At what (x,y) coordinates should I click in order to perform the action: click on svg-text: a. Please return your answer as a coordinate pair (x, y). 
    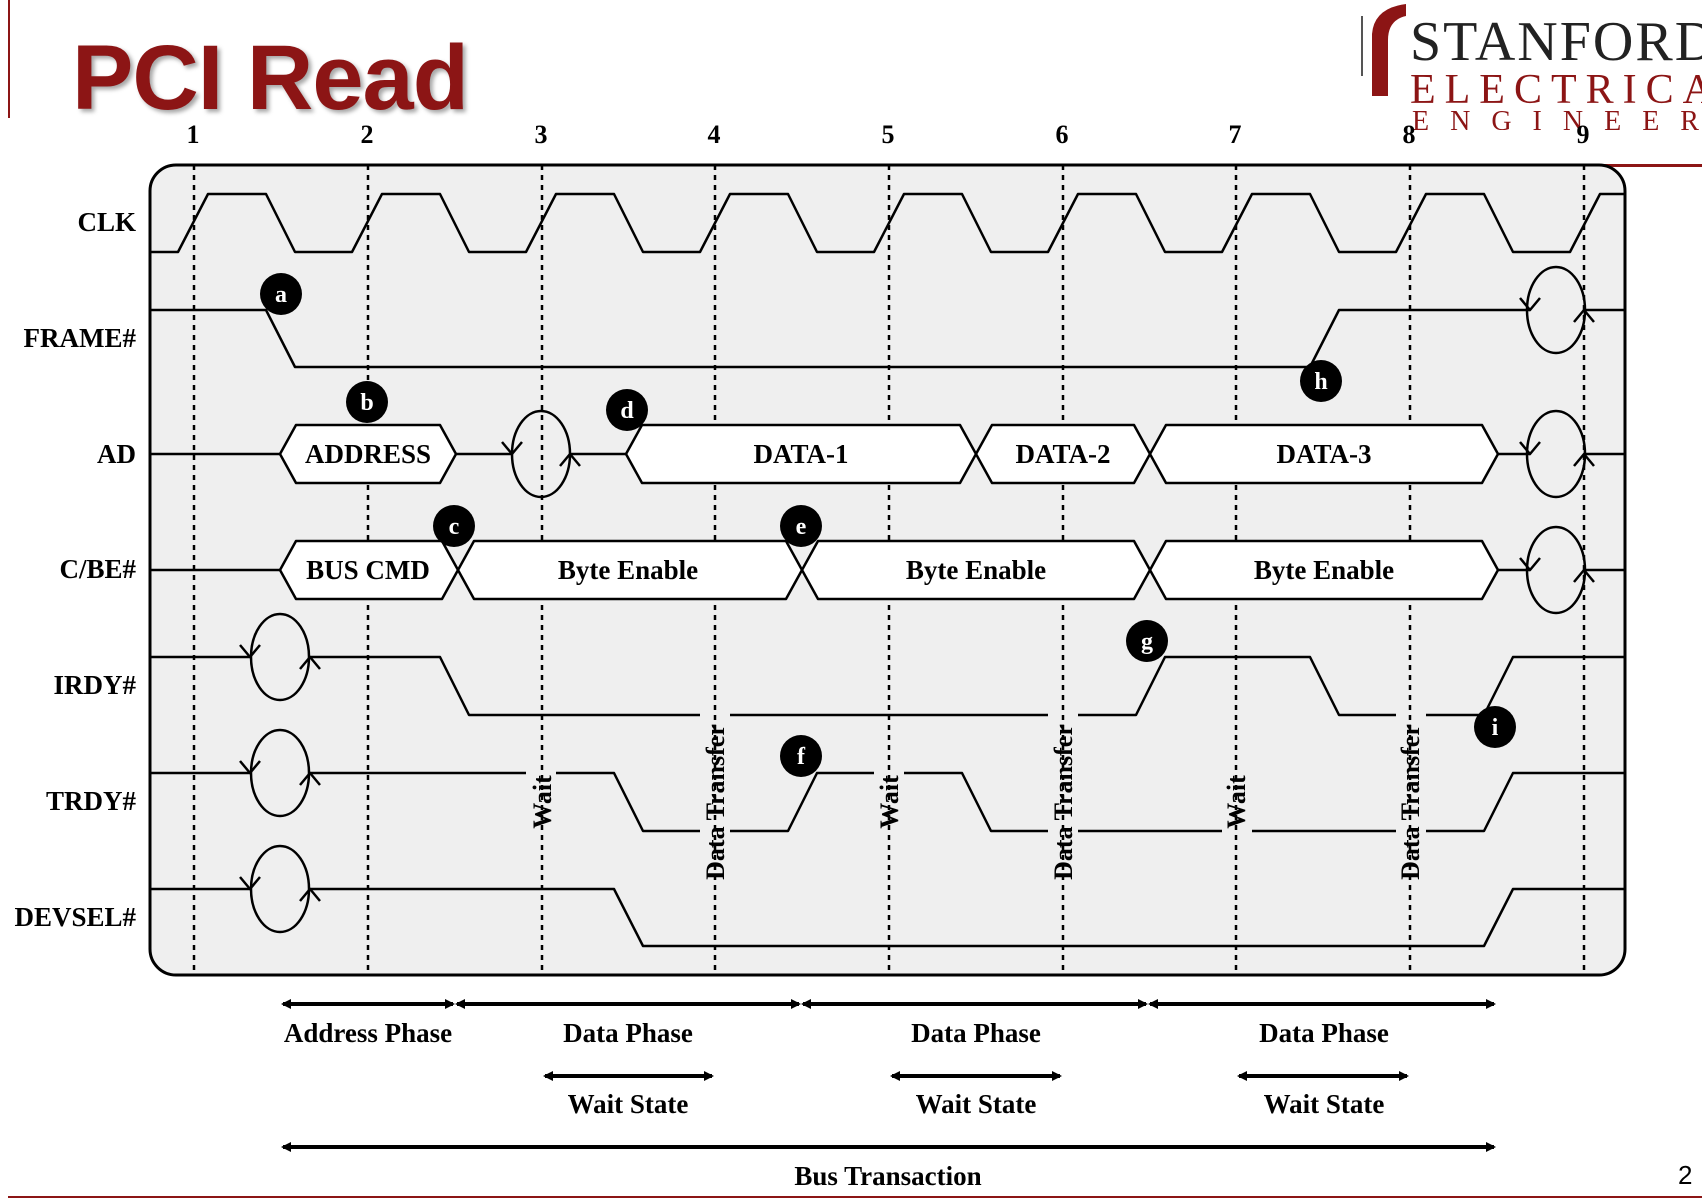
    Looking at the image, I should click on (281, 295).